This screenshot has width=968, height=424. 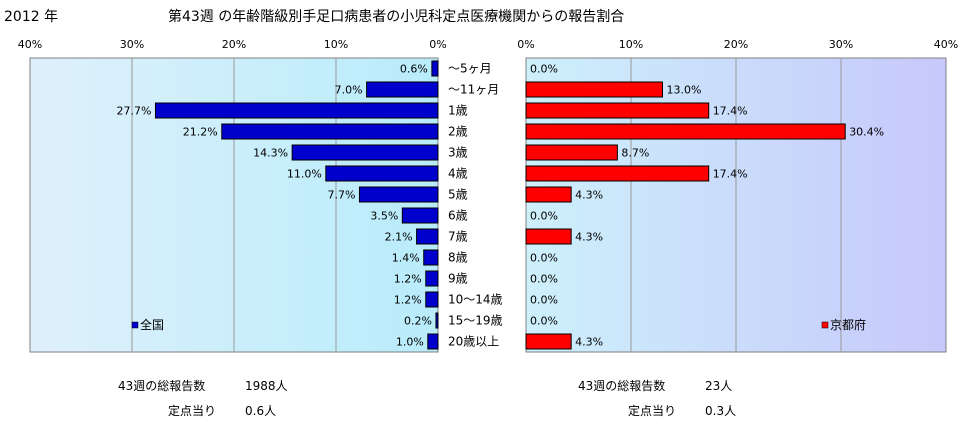 I want to click on national-total-value: 1988人, so click(x=266, y=386).